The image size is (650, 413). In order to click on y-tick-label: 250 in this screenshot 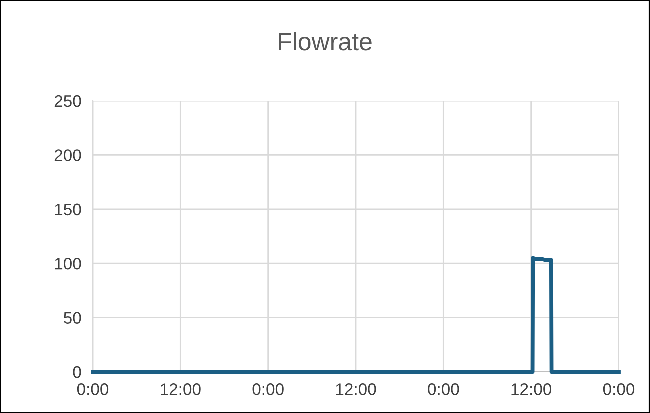, I will do `click(68, 101)`.